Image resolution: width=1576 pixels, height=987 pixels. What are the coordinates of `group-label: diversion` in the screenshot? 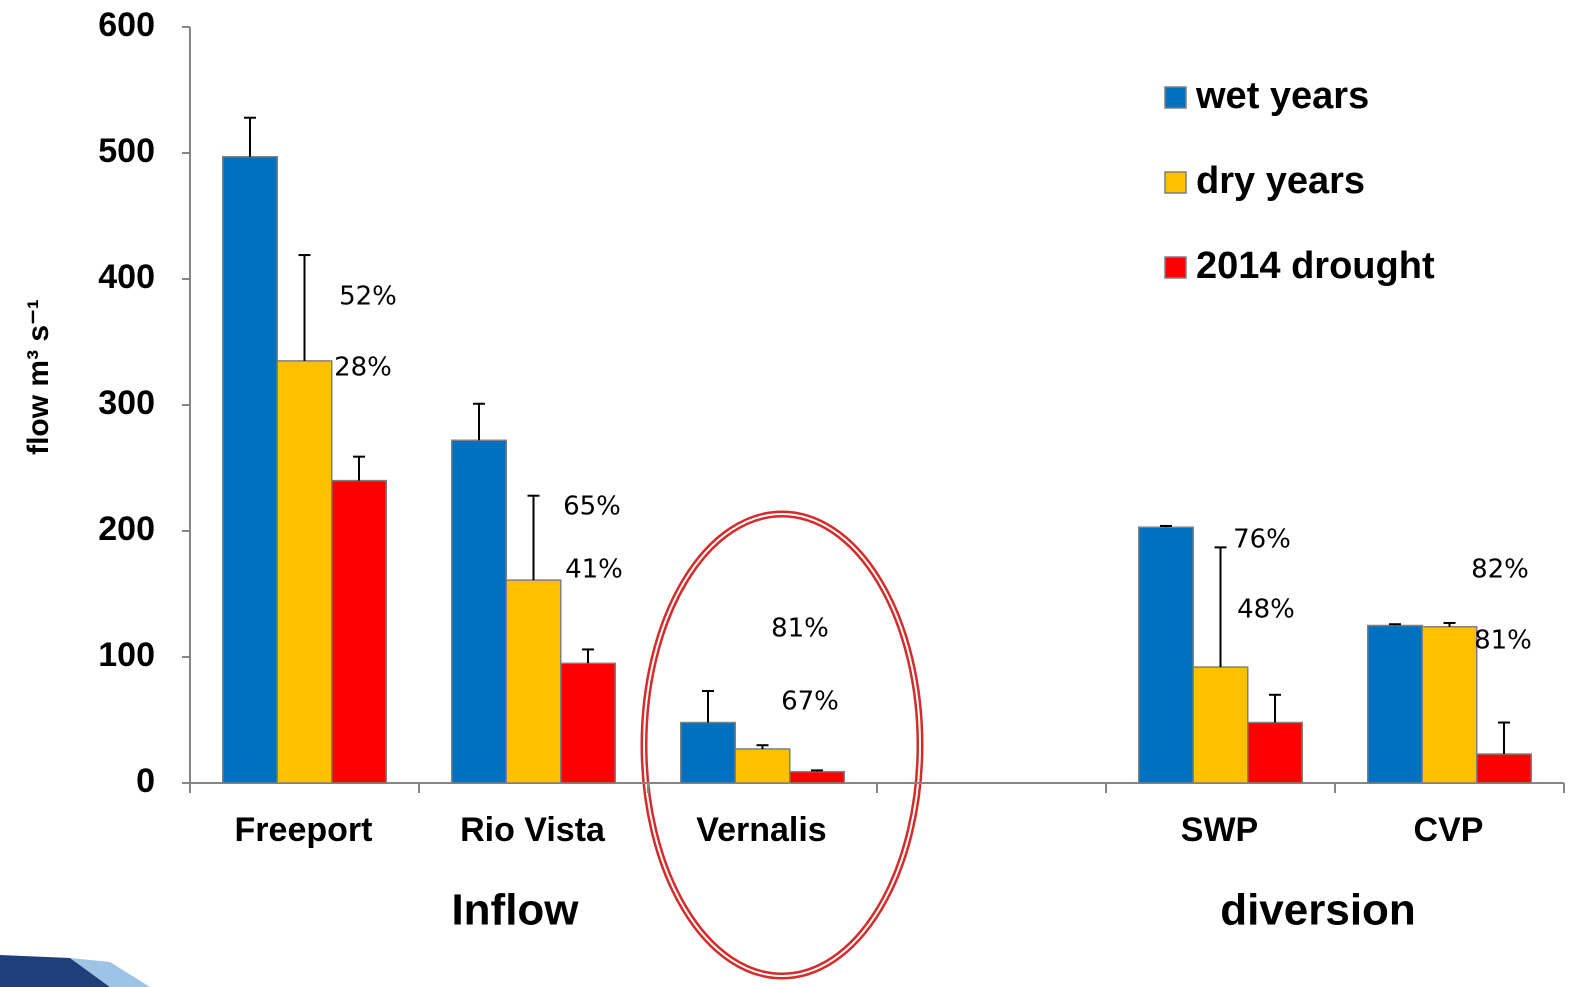 It's located at (1318, 910).